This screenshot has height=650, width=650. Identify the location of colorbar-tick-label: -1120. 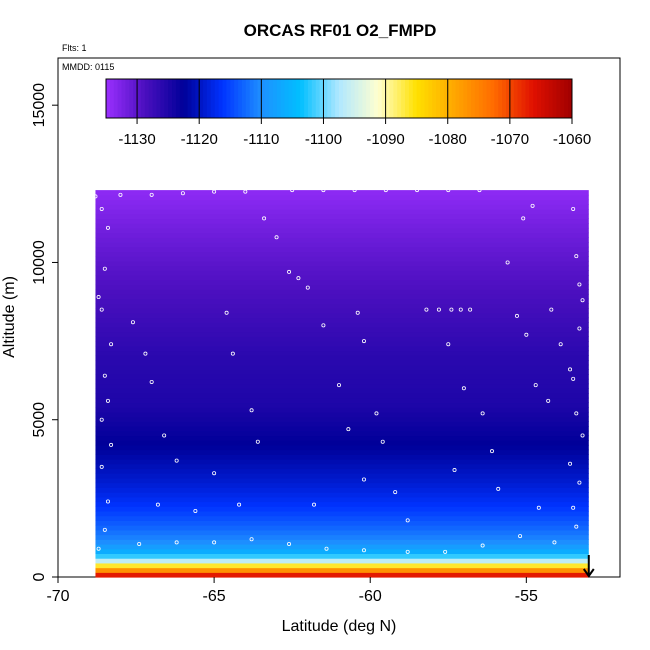
(199, 139).